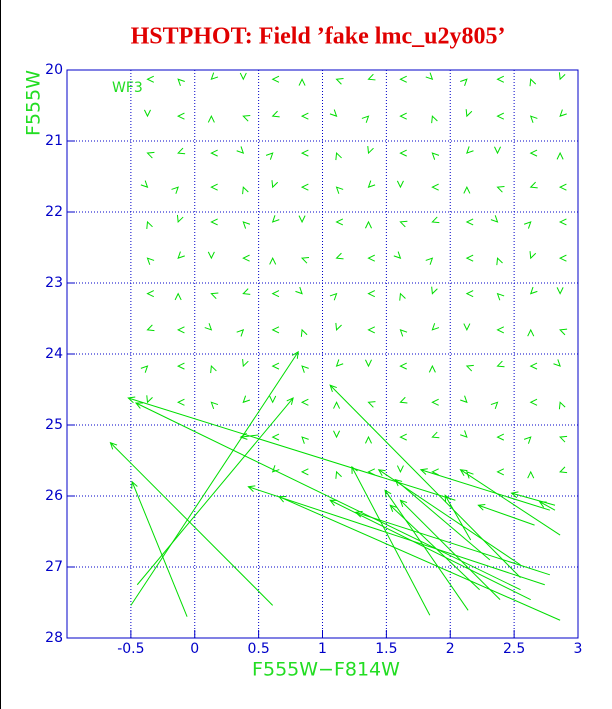  Describe the element at coordinates (258, 649) in the screenshot. I see `x-tick-label: 0.5` at that location.